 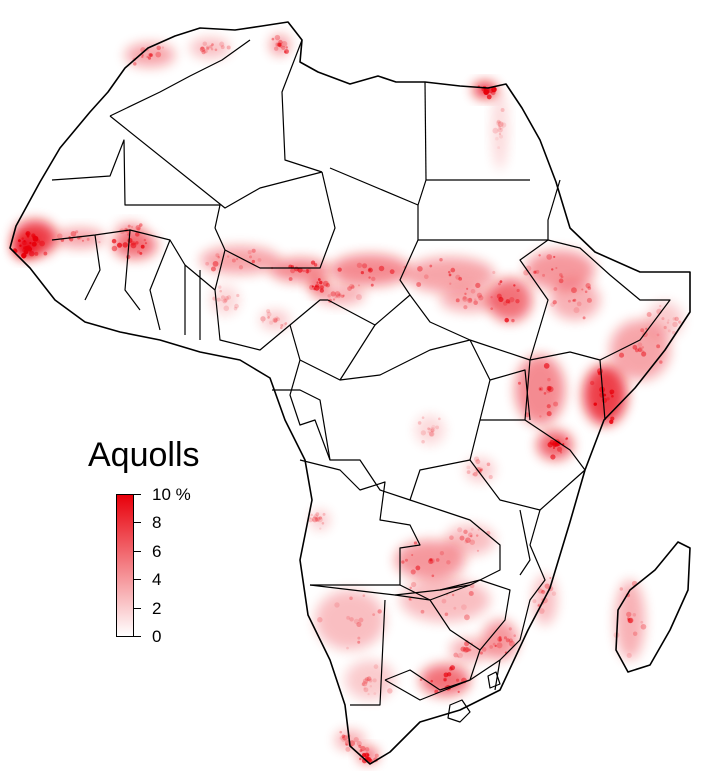 I want to click on border-morocco-algeria, so click(x=180, y=78).